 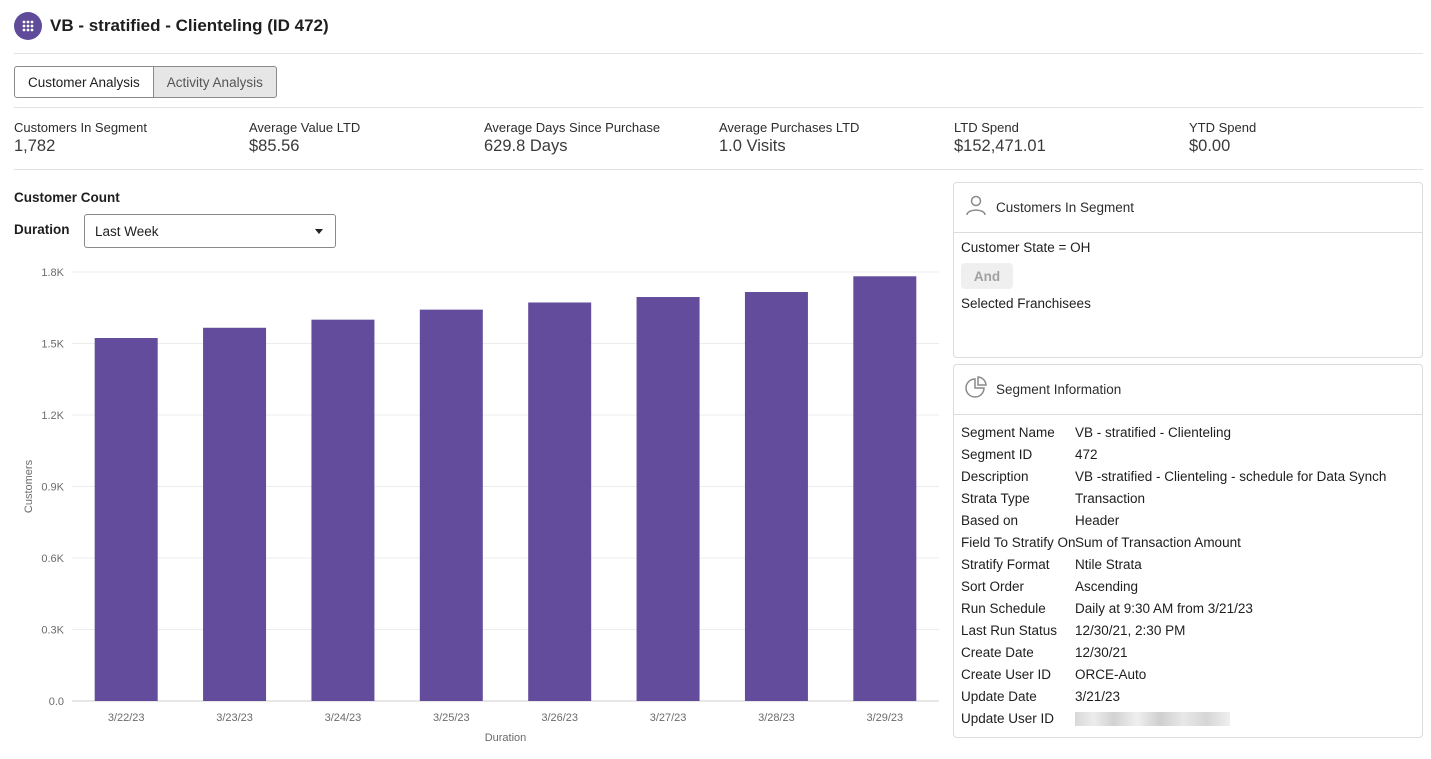 I want to click on criteria-condition: Customer State = OH, so click(x=1026, y=247).